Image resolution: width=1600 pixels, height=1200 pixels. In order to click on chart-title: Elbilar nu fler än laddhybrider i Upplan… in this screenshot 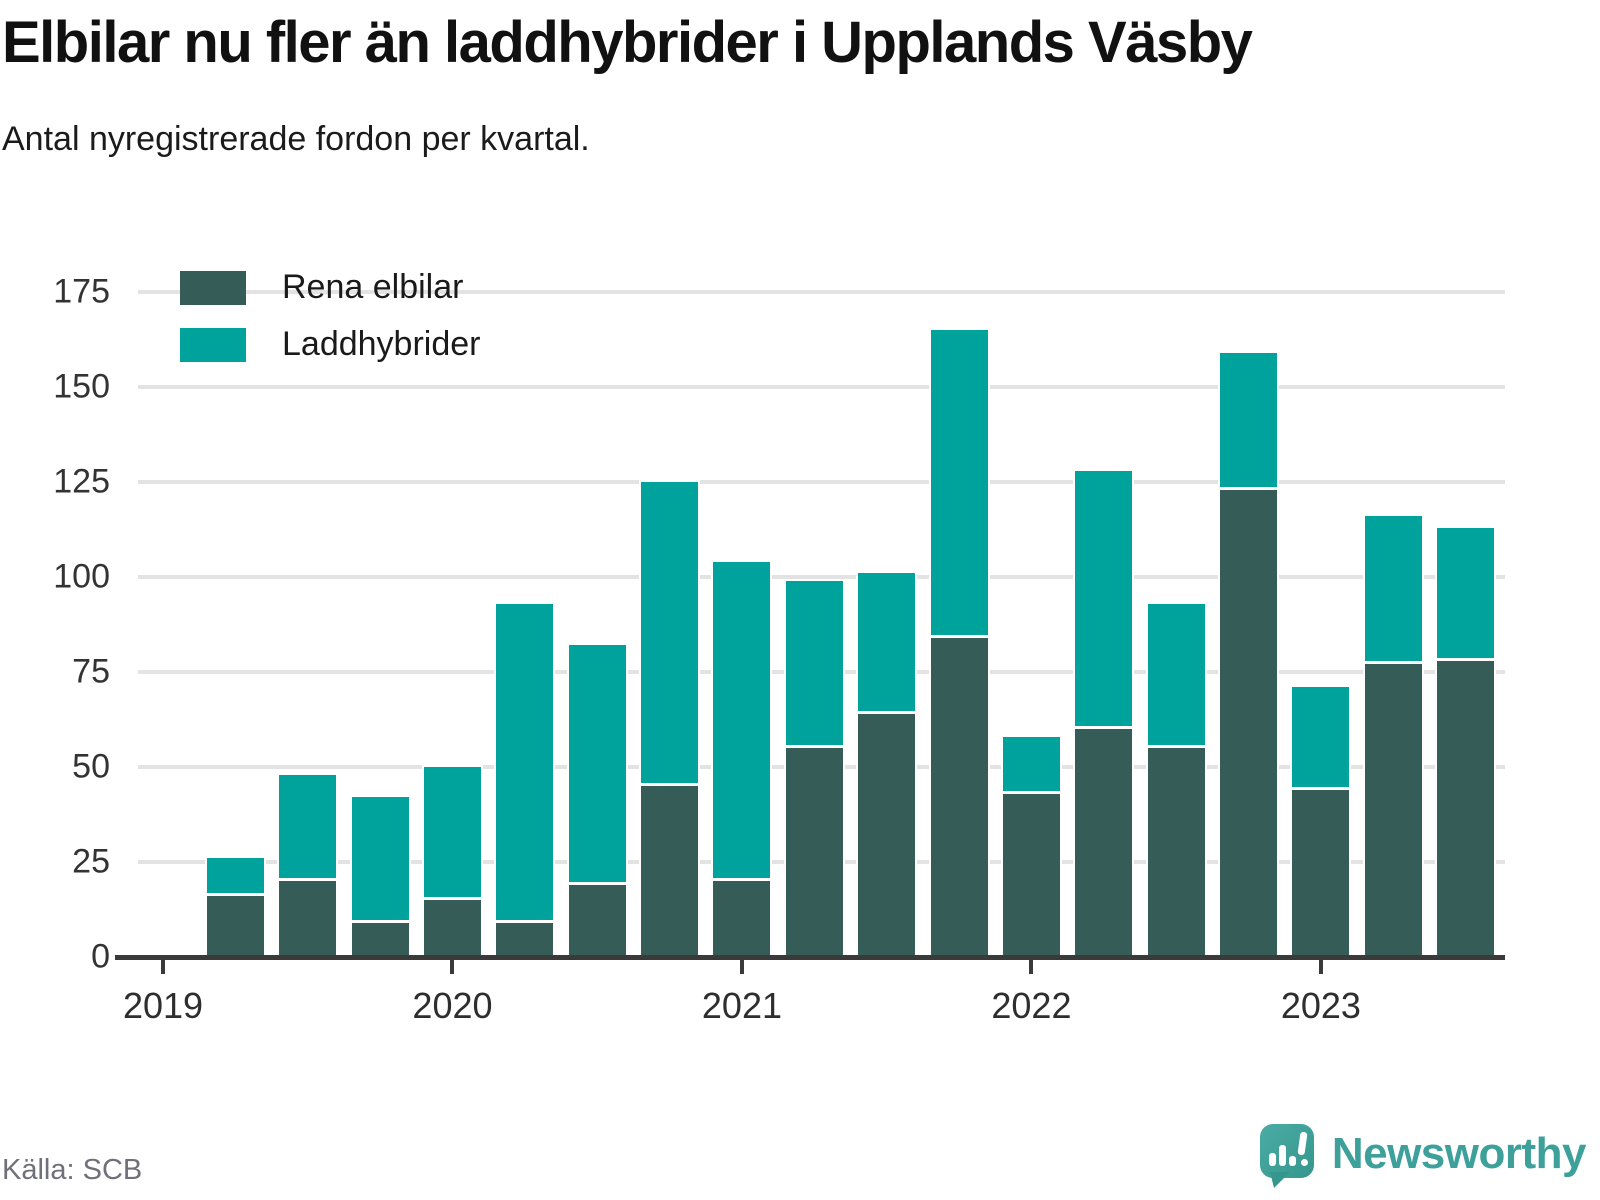, I will do `click(627, 42)`.